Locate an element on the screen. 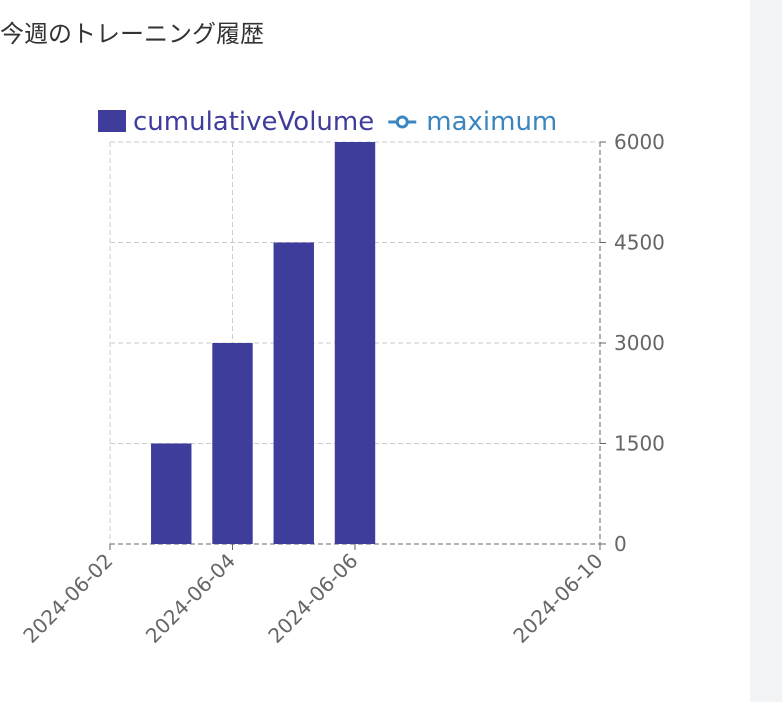 This screenshot has height=702, width=782. x-tick-label: 2024-06-06 is located at coordinates (312, 598).